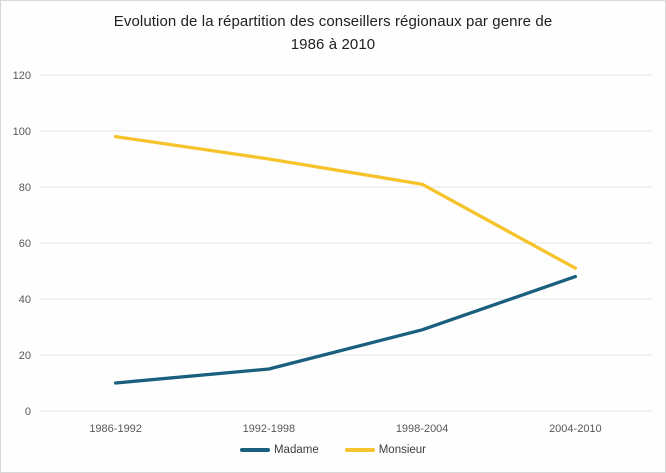  What do you see at coordinates (575, 429) in the screenshot?
I see `svg-text: 2004-2010` at bounding box center [575, 429].